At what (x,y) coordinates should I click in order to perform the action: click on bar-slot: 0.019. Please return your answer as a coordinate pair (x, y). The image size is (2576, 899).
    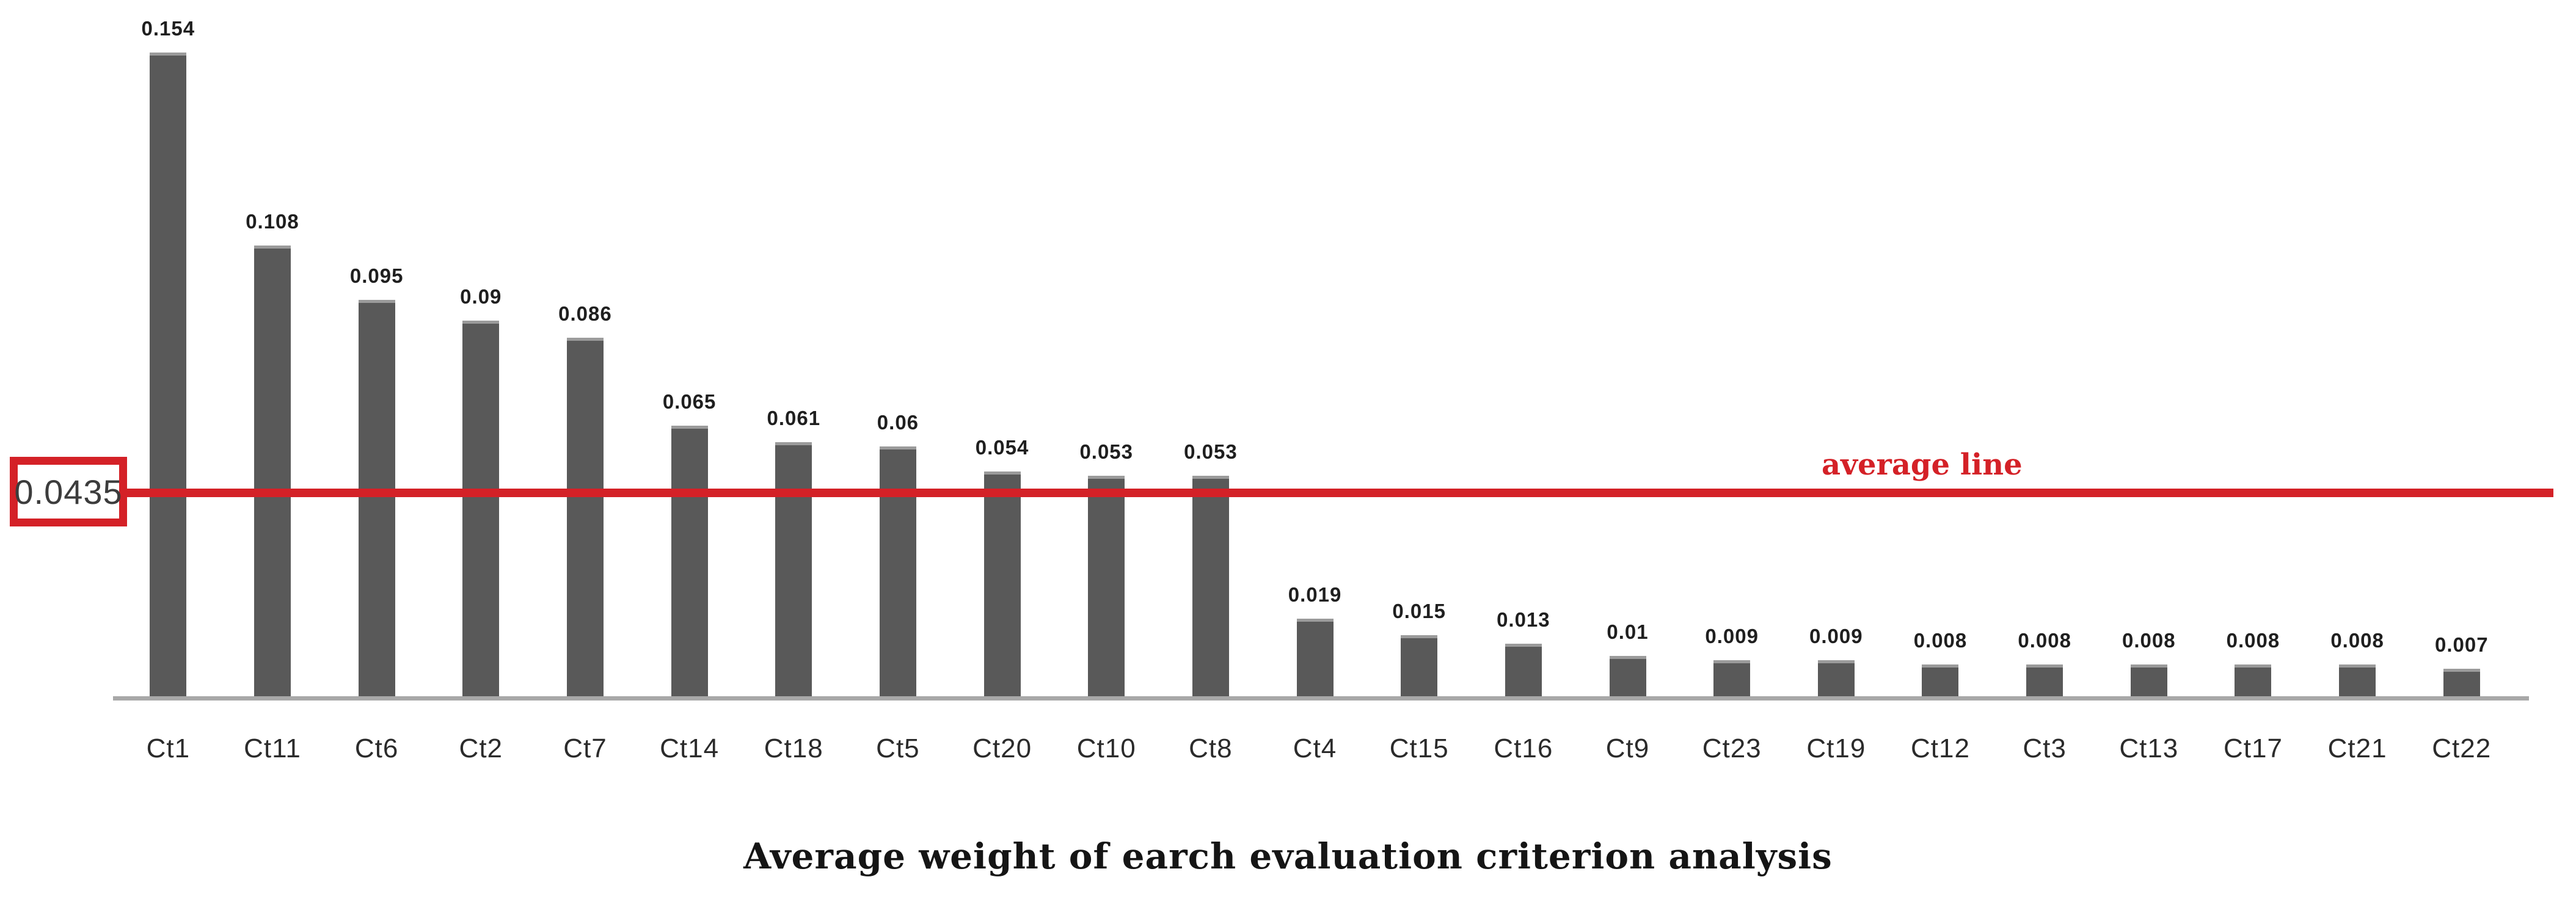
    Looking at the image, I should click on (1315, 349).